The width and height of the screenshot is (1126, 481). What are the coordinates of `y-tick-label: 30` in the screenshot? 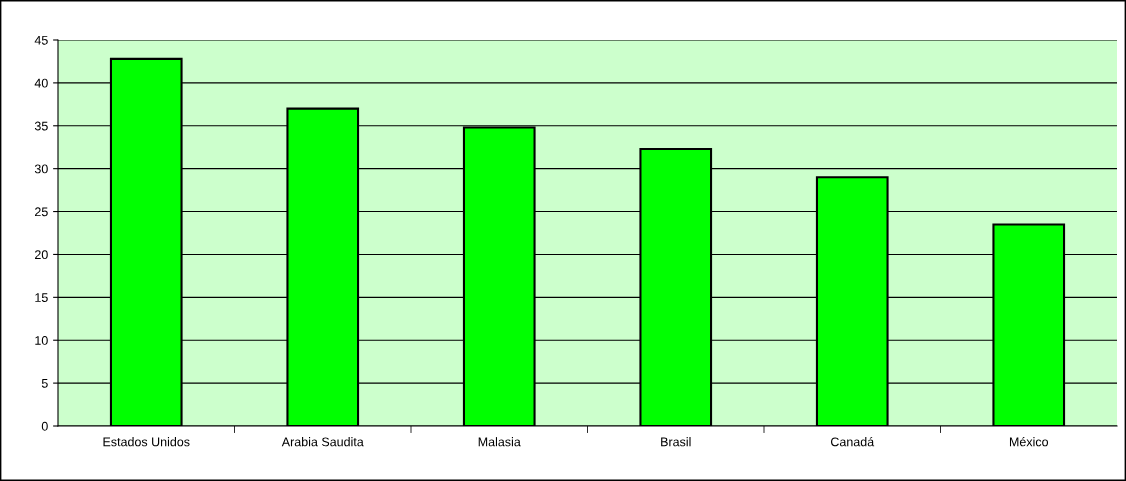 It's located at (41, 169).